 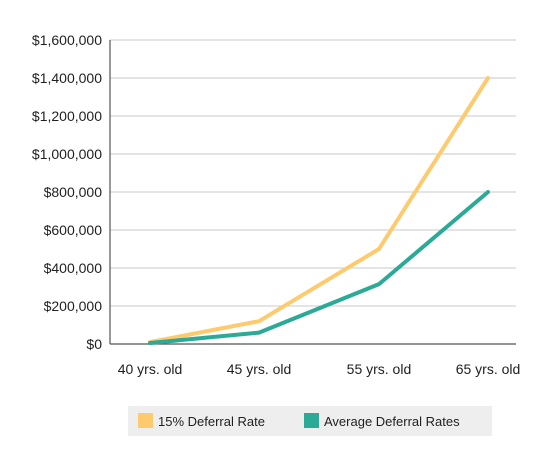 I want to click on y-tick-label: $1,400,000, so click(x=67, y=78).